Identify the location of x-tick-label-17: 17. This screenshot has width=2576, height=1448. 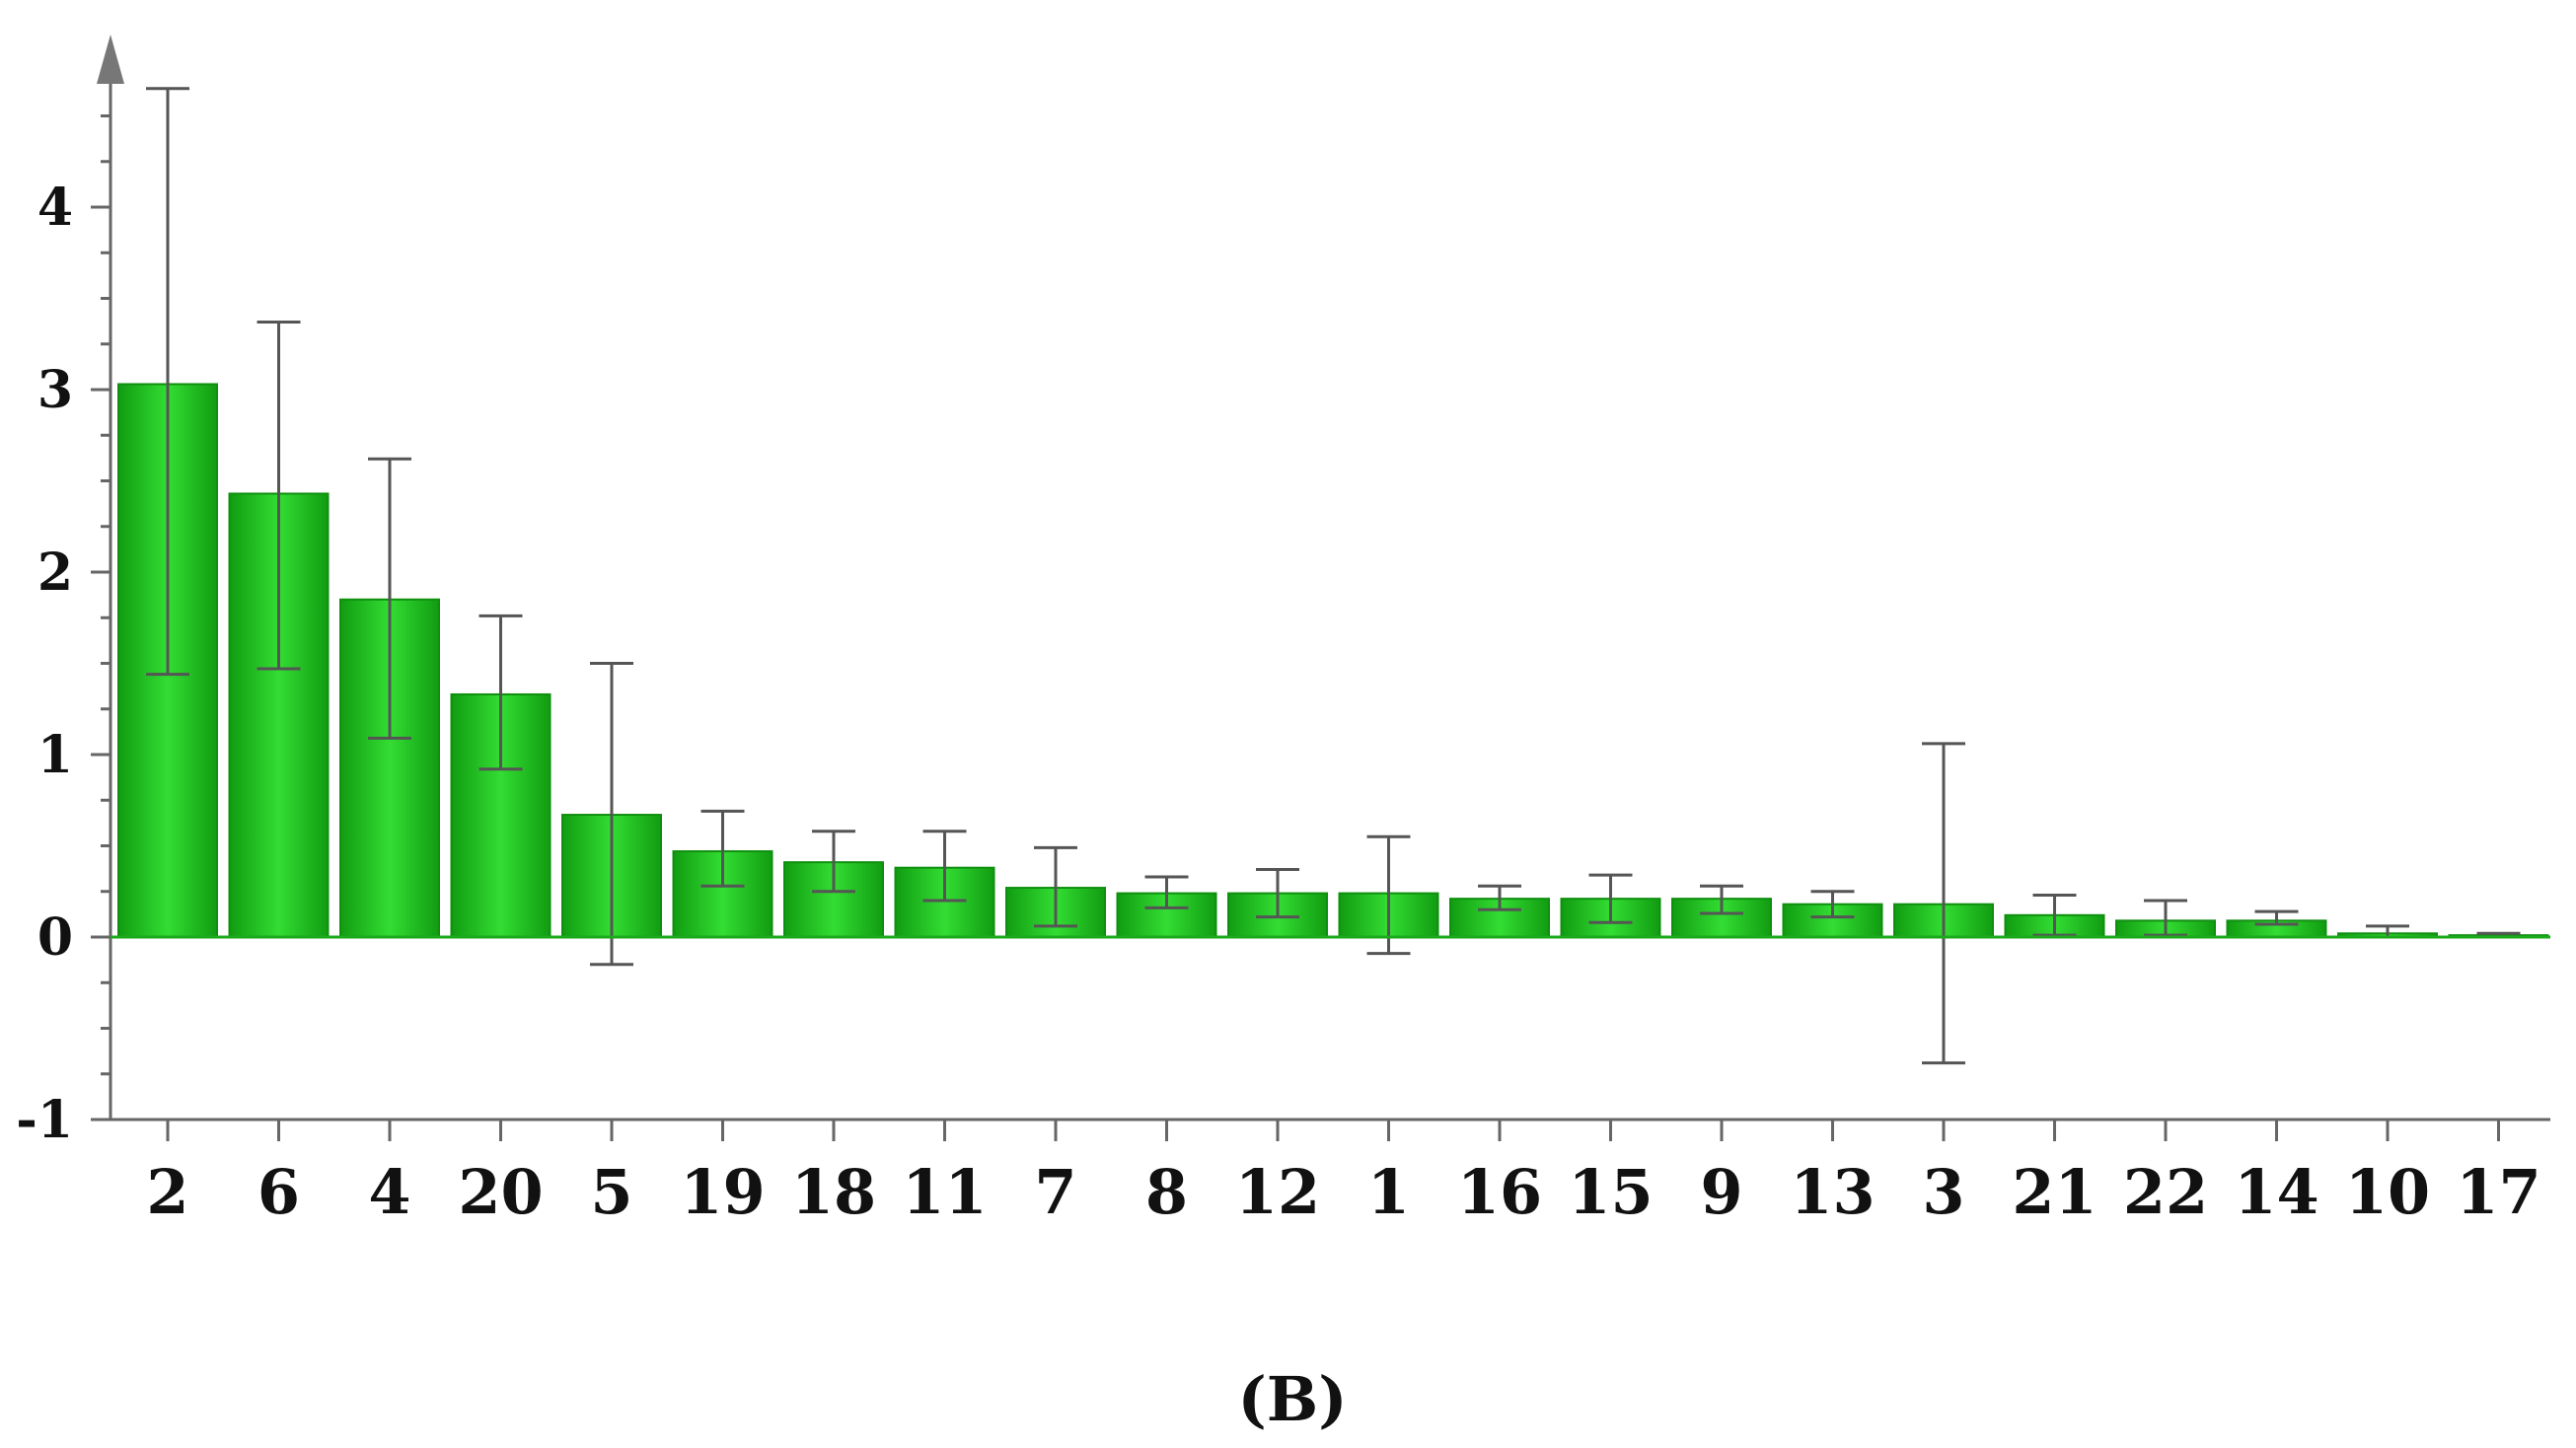
(2498, 1192).